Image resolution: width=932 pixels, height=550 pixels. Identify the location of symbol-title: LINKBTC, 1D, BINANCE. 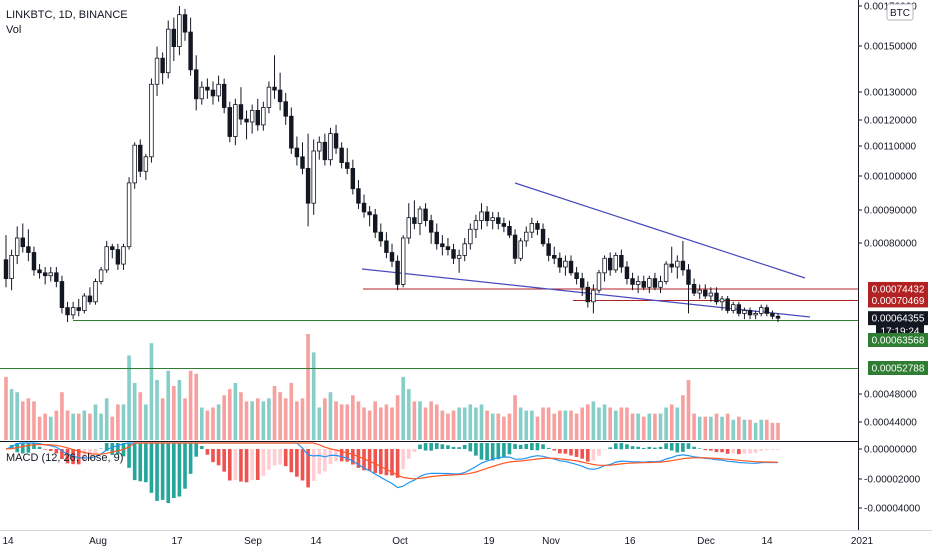
(67, 15).